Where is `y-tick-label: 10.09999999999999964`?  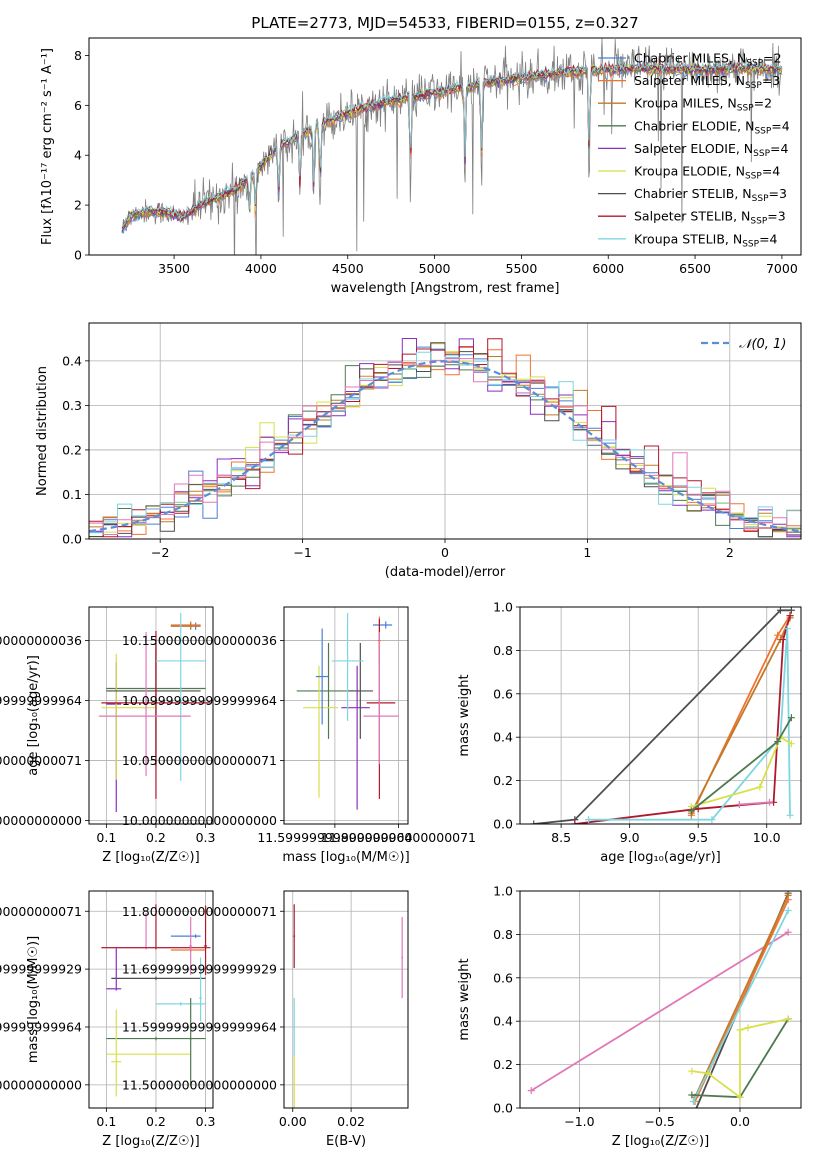 y-tick-label: 10.09999999999999964 is located at coordinates (199, 700).